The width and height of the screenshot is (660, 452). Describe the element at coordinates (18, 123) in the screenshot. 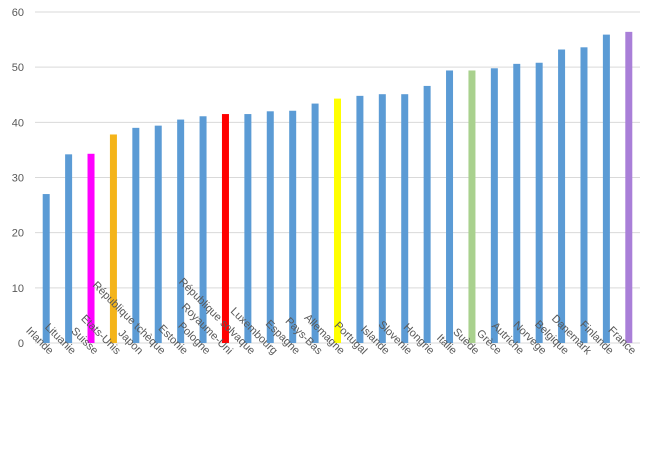

I see `y-tick-label: 40` at that location.